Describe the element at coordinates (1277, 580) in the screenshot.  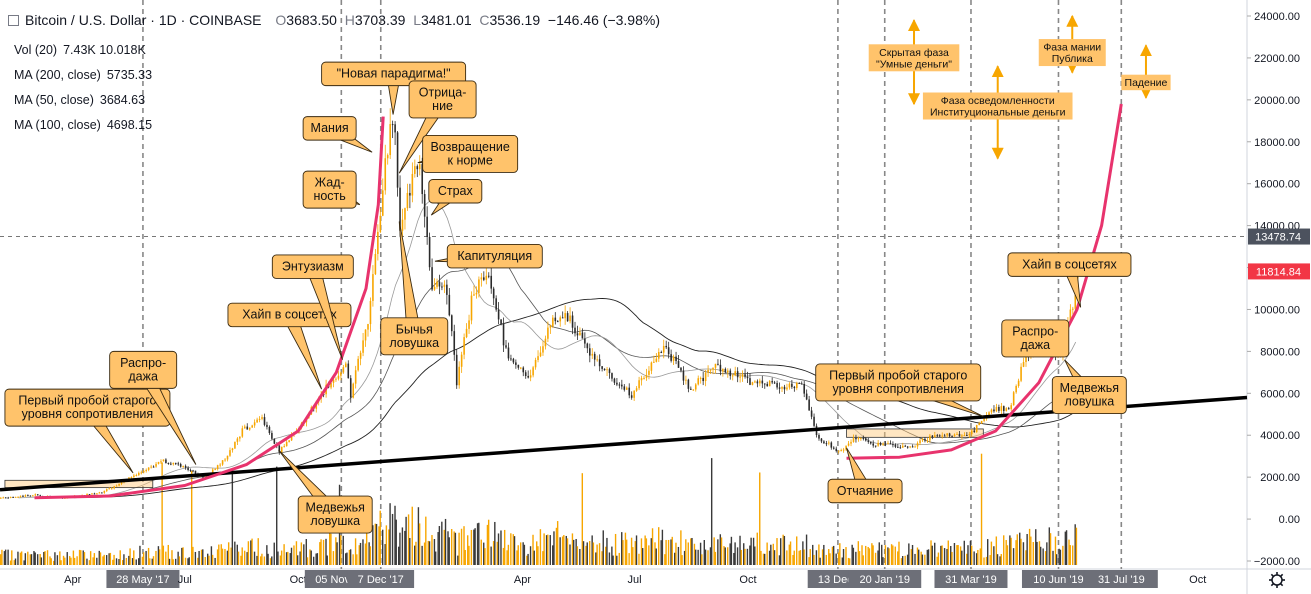
I see `settings-gear-icon` at that location.